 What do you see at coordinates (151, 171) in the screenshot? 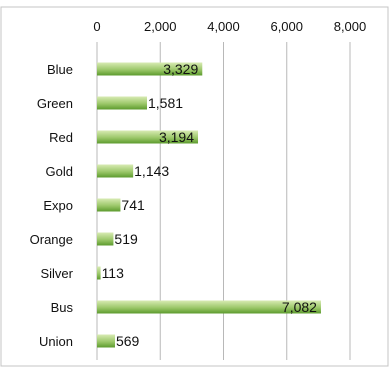
I see `data-label: 1,143` at bounding box center [151, 171].